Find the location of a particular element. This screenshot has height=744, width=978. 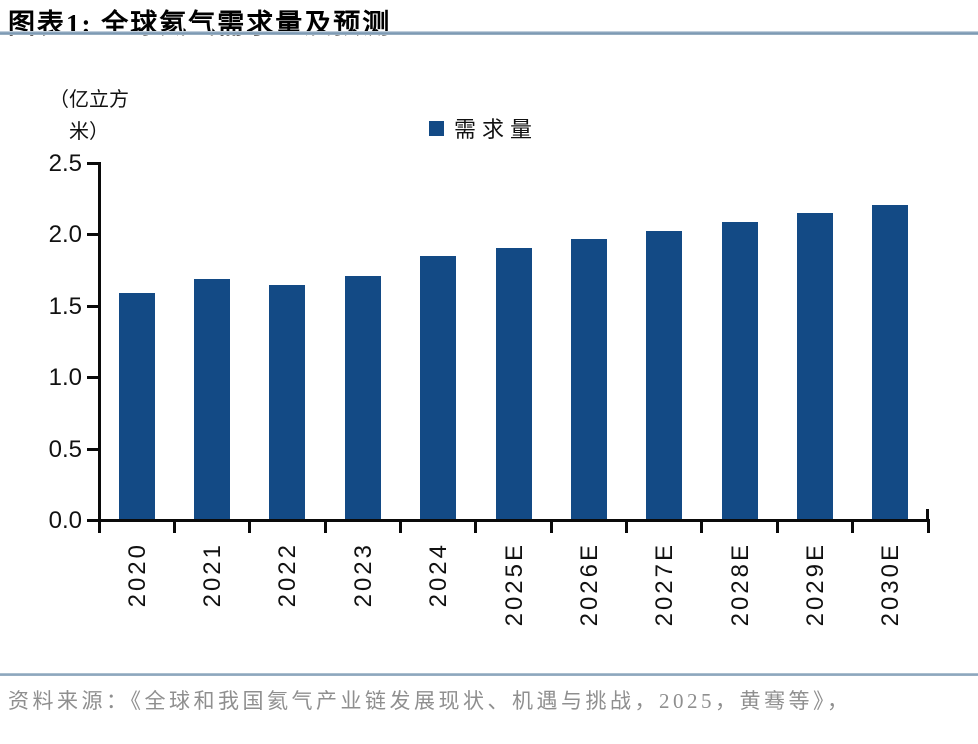

y-tick-label: 1.0 is located at coordinates (65, 377).